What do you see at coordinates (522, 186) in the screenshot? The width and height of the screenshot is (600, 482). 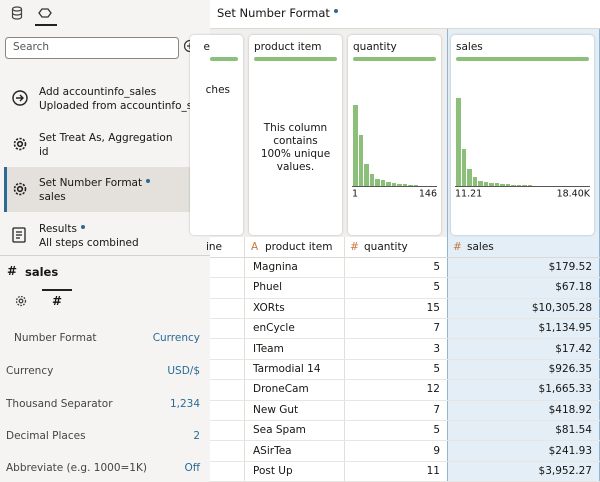 I see `histogram-axis` at bounding box center [522, 186].